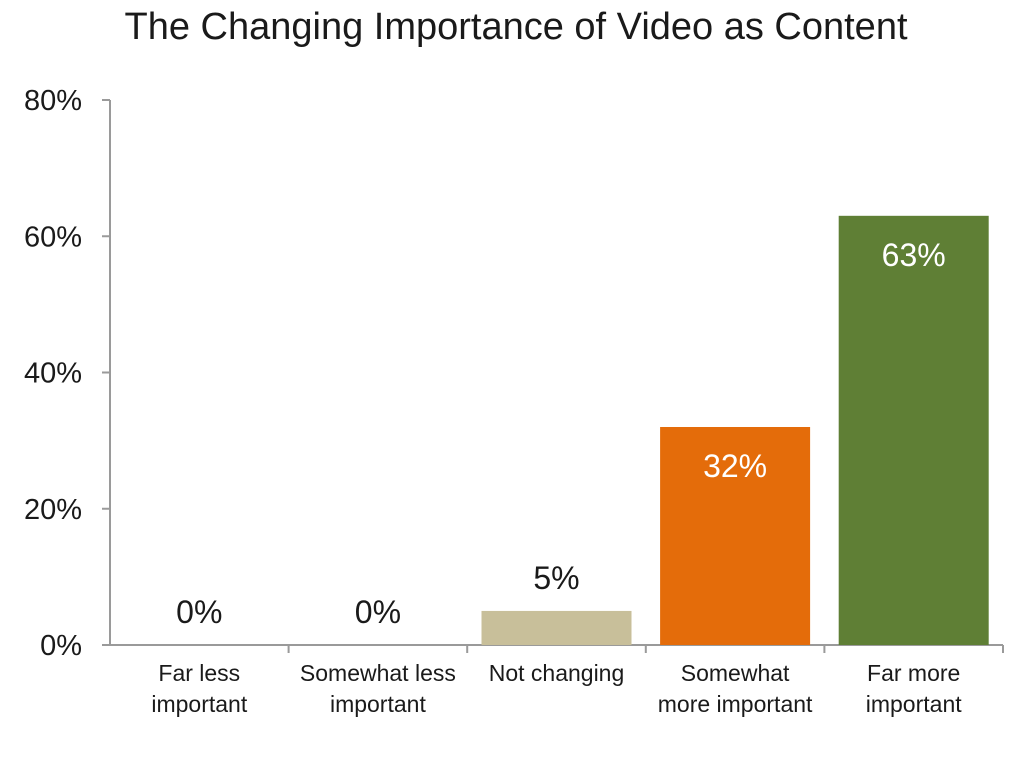  Describe the element at coordinates (735, 704) in the screenshot. I see `category-label: more important` at that location.